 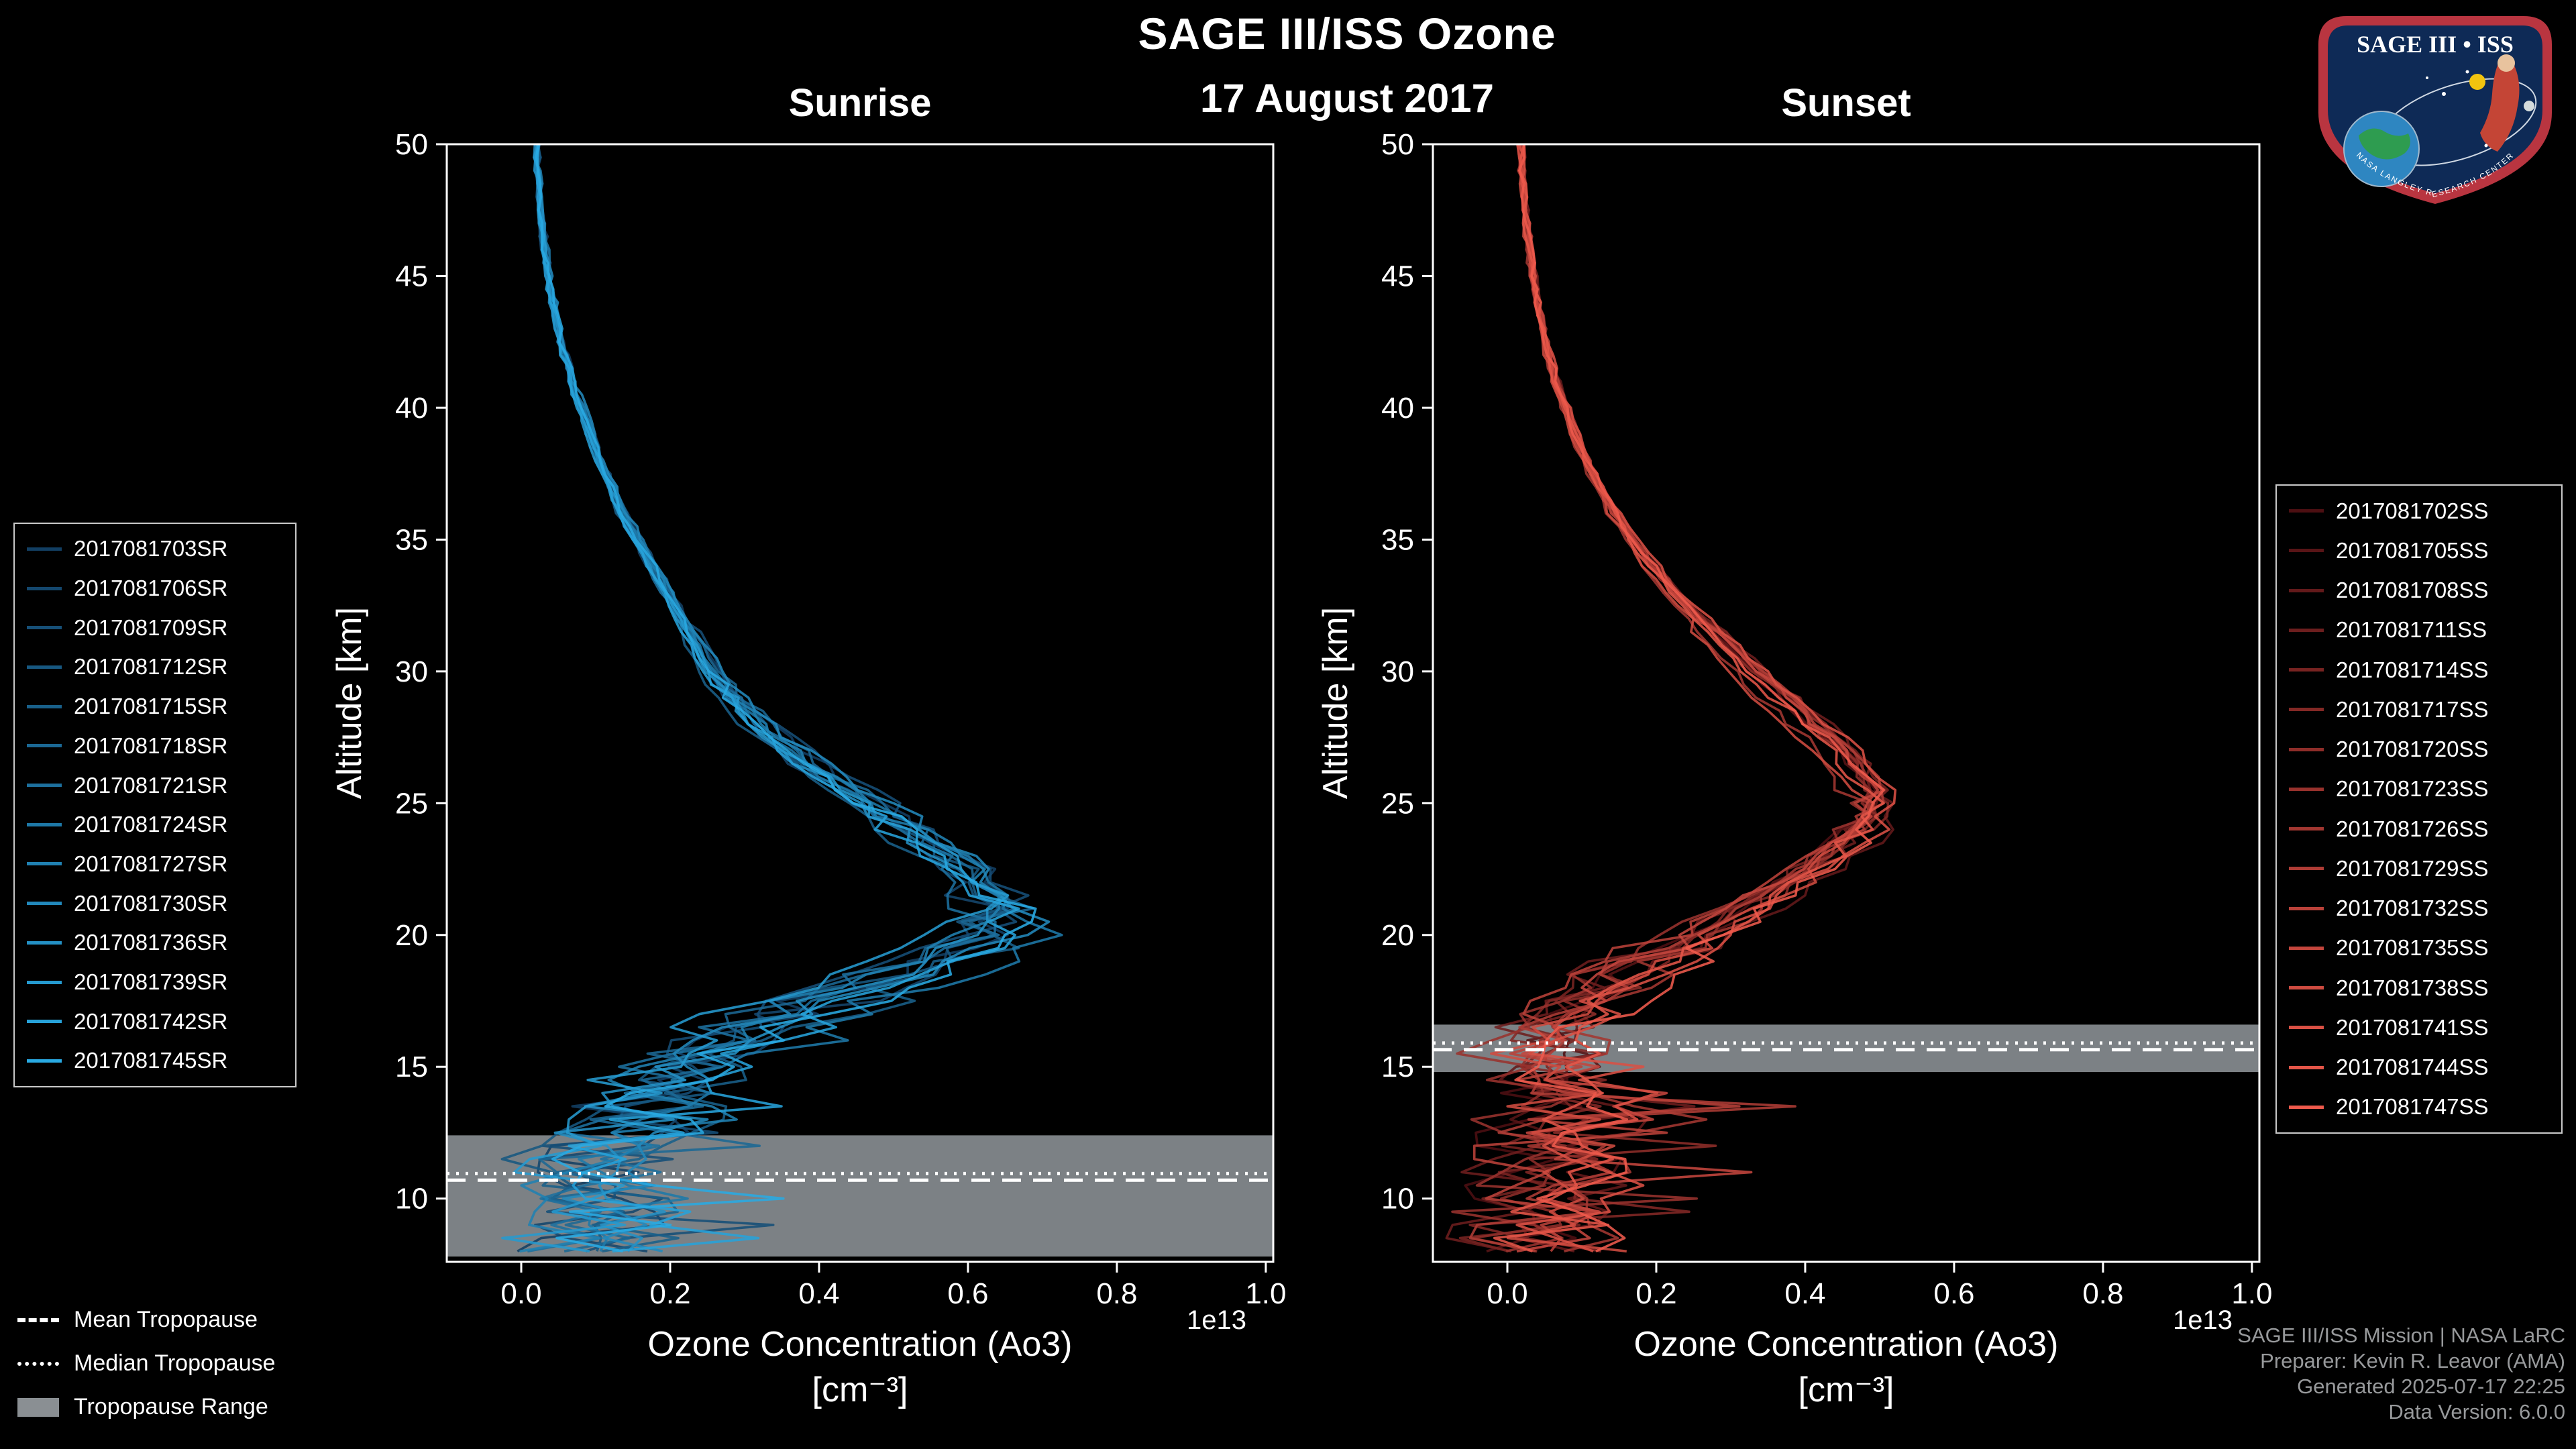 I want to click on legend-label: 2017081745SR, so click(x=151, y=1060).